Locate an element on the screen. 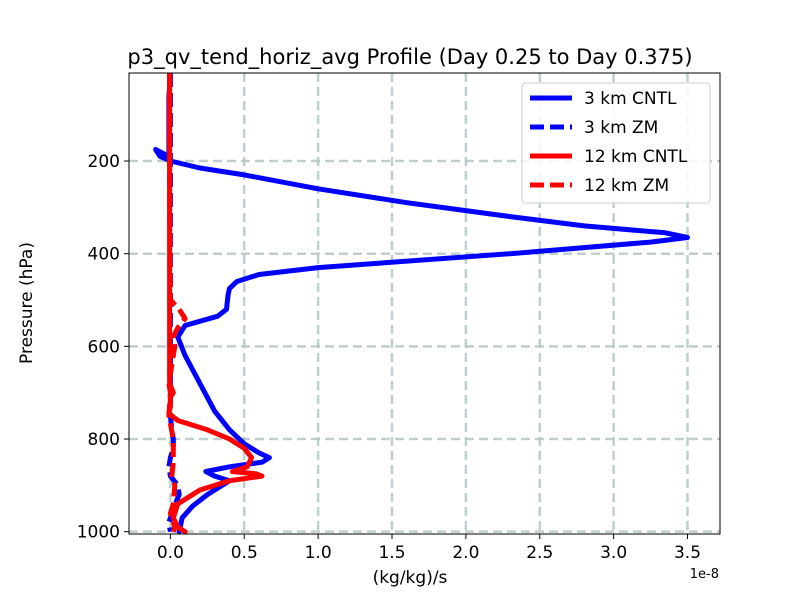 Image resolution: width=800 pixels, height=600 pixels. y-tick-label: 1000 is located at coordinates (98, 533).